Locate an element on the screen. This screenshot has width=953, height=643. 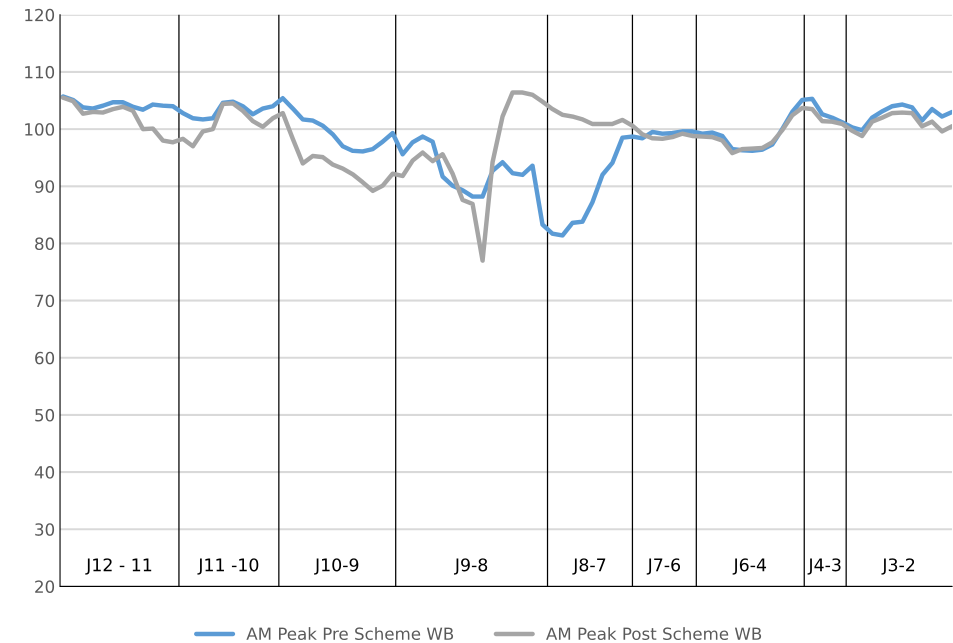
y-tick-label: 40 is located at coordinates (44, 472).